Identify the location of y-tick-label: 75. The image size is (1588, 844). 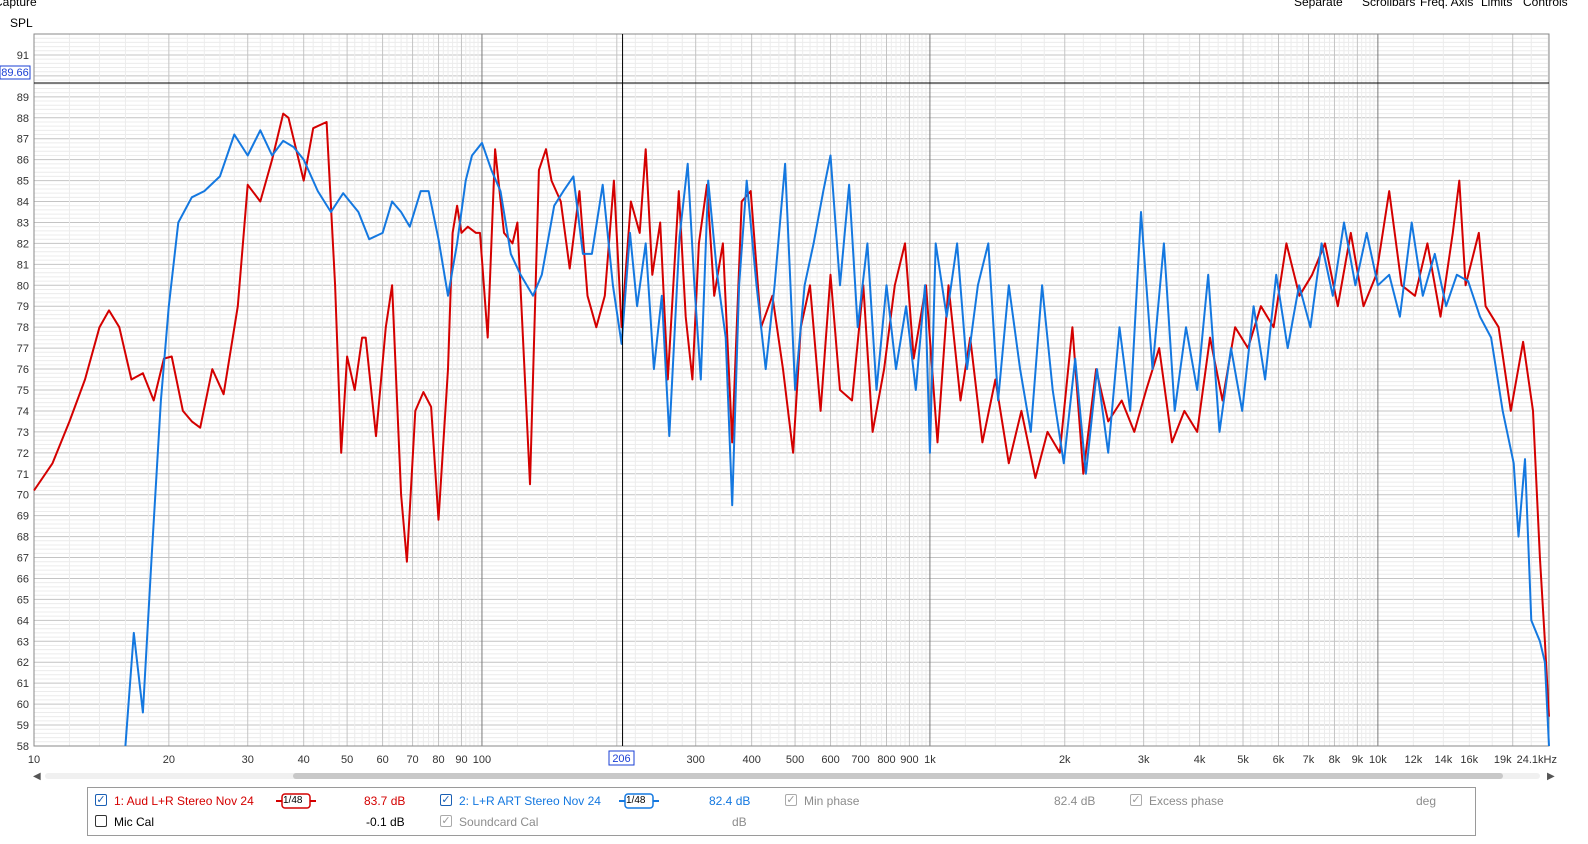
(23, 391).